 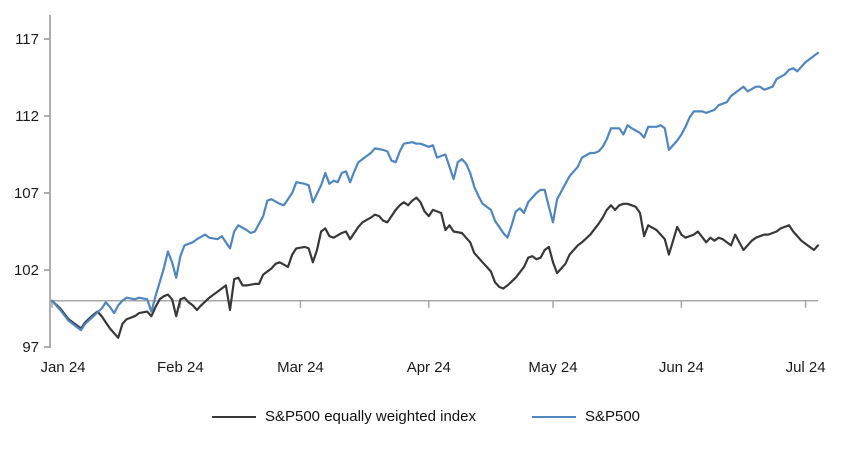 I want to click on x-axis-tick-label: Feb 24, so click(x=180, y=367).